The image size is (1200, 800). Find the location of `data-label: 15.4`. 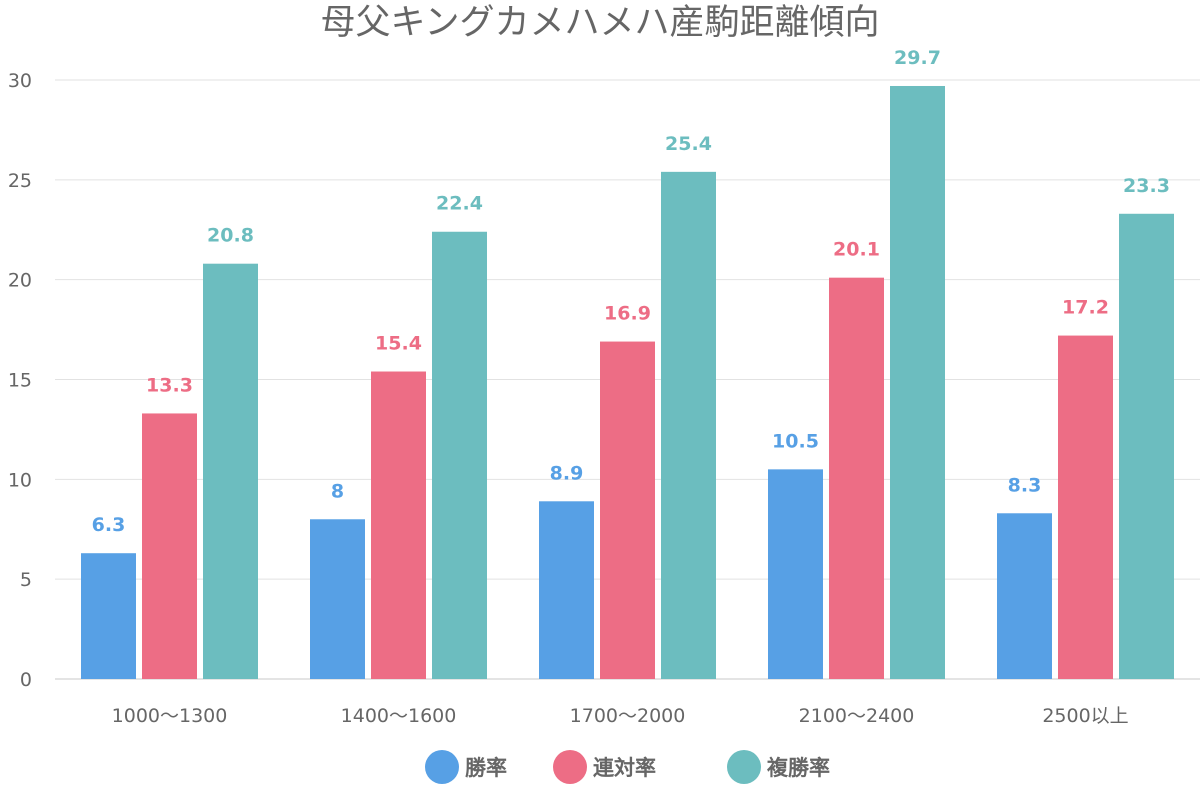

data-label: 15.4 is located at coordinates (398, 344).